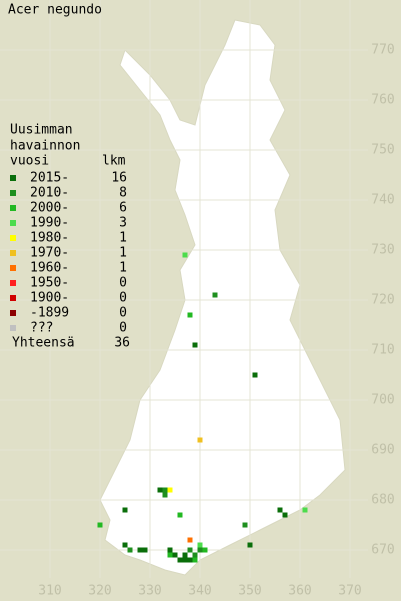  I want to click on legend-count-heading: lkm, so click(114, 161).